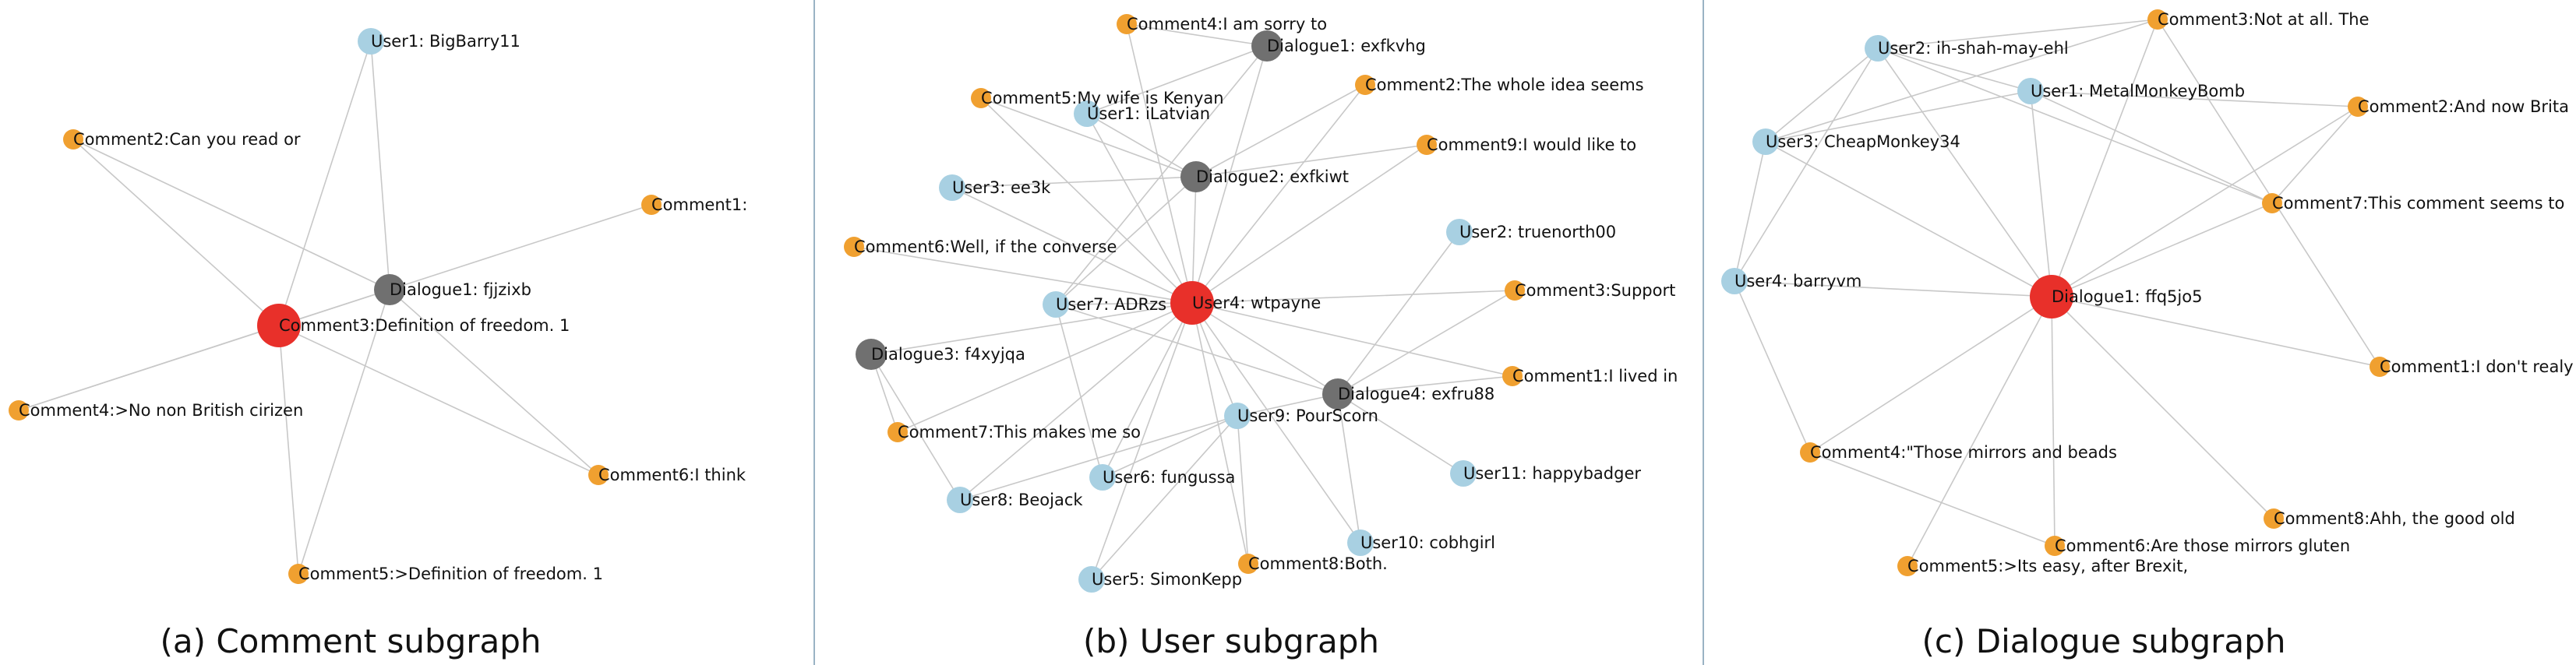 The height and width of the screenshot is (665, 2576). I want to click on edge-d4-u7, so click(1197, 349).